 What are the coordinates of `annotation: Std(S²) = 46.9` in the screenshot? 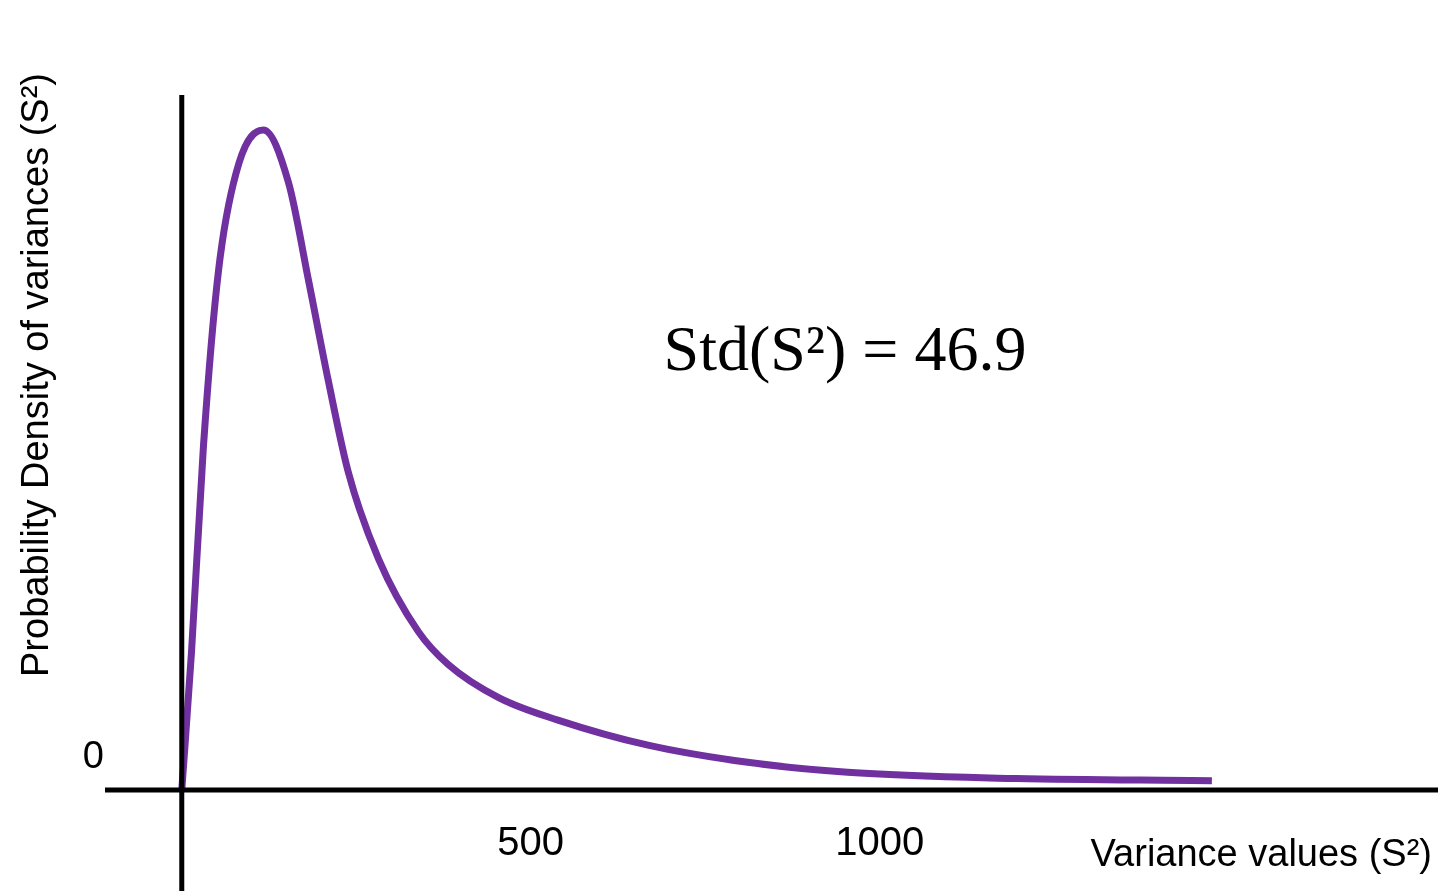 It's located at (845, 348).